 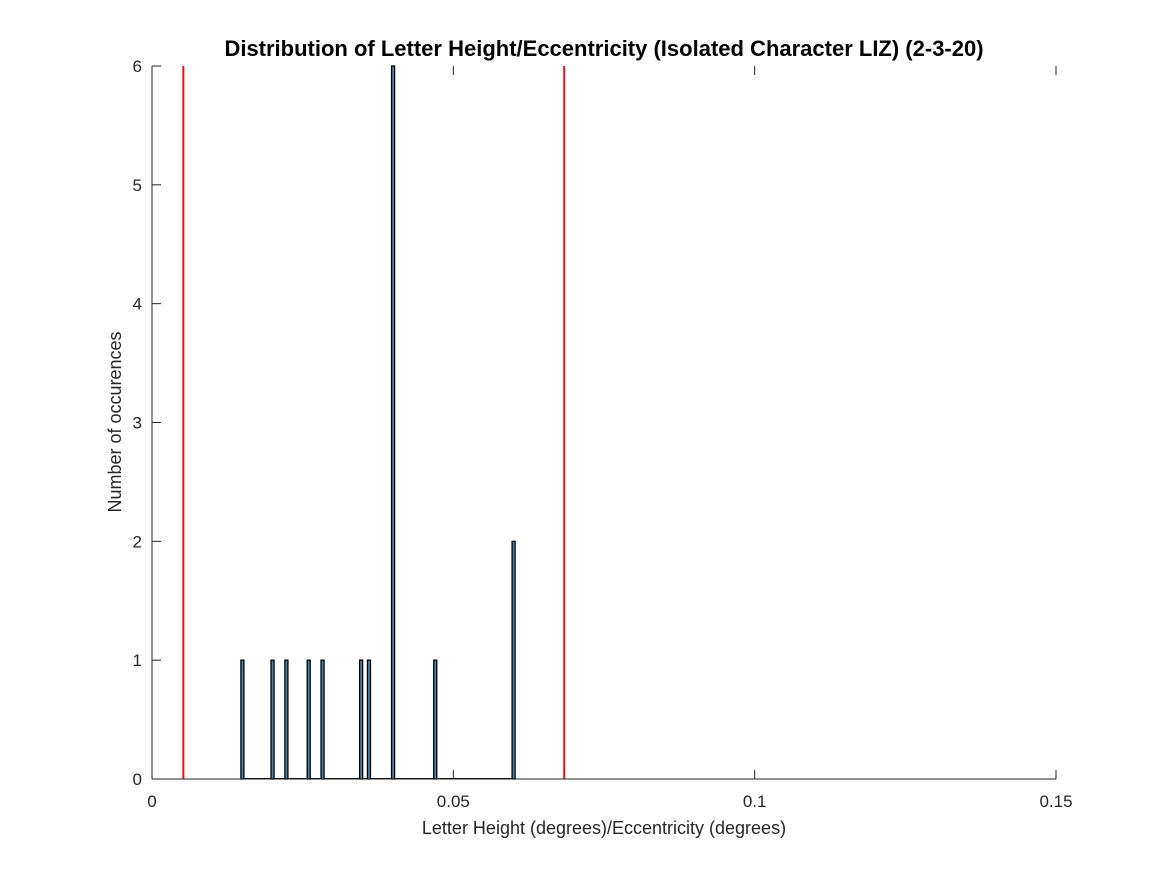 I want to click on x-tick-label-3: 0.15, so click(x=1055, y=801).